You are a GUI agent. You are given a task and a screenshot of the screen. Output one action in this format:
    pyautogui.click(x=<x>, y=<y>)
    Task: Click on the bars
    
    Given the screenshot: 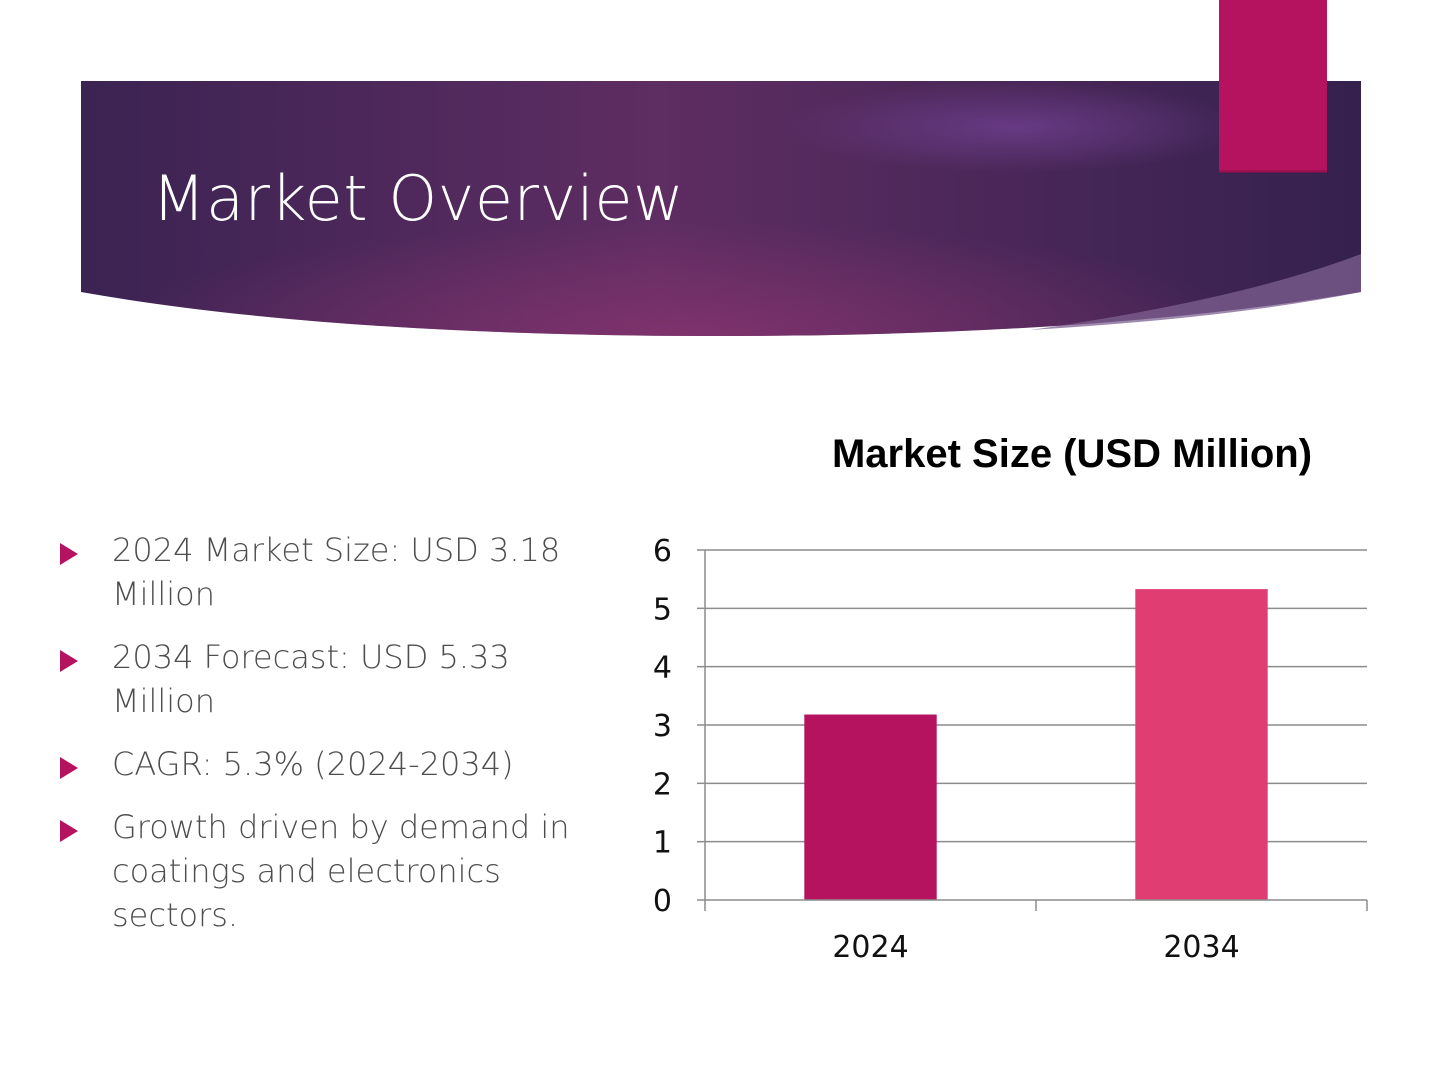 What is the action you would take?
    pyautogui.click(x=1036, y=744)
    